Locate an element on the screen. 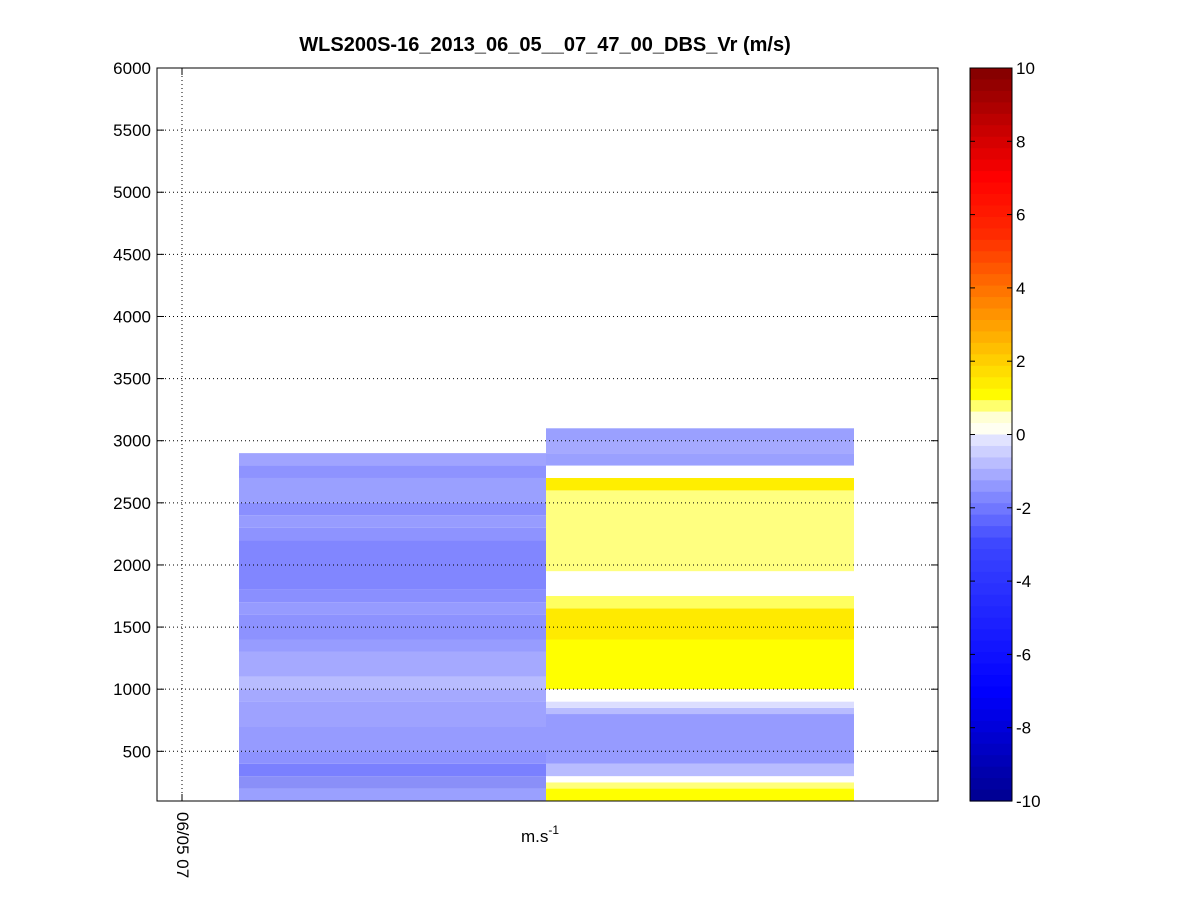  y-tick-label: 6000 is located at coordinates (132, 68).